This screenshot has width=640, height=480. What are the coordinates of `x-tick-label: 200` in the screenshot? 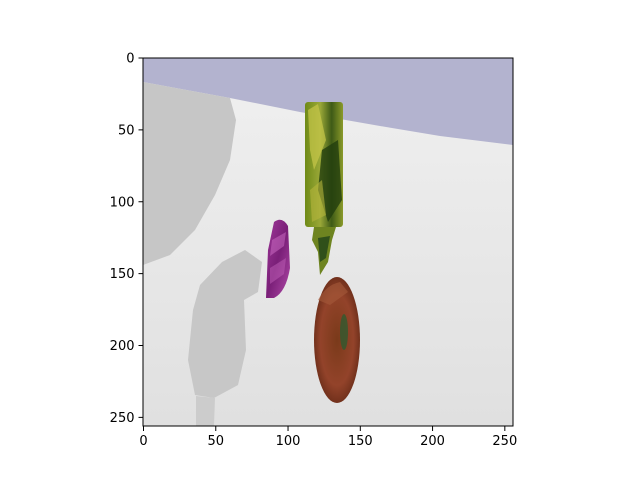 It's located at (432, 441).